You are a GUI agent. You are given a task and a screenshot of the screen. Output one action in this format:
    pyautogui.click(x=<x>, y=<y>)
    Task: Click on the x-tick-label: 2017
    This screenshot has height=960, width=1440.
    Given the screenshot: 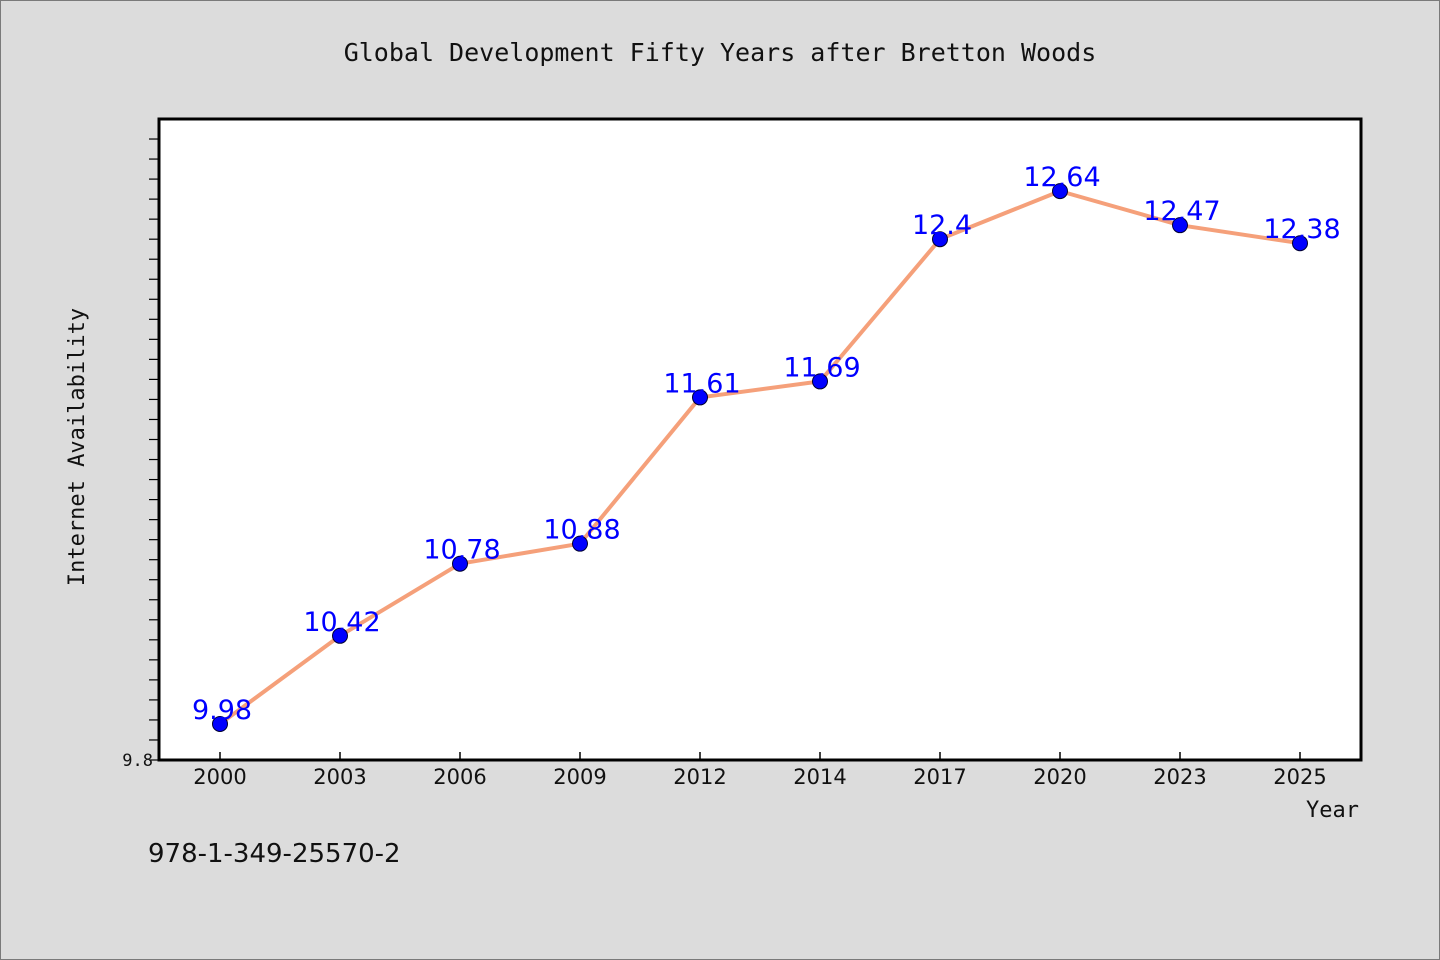 What is the action you would take?
    pyautogui.click(x=939, y=777)
    